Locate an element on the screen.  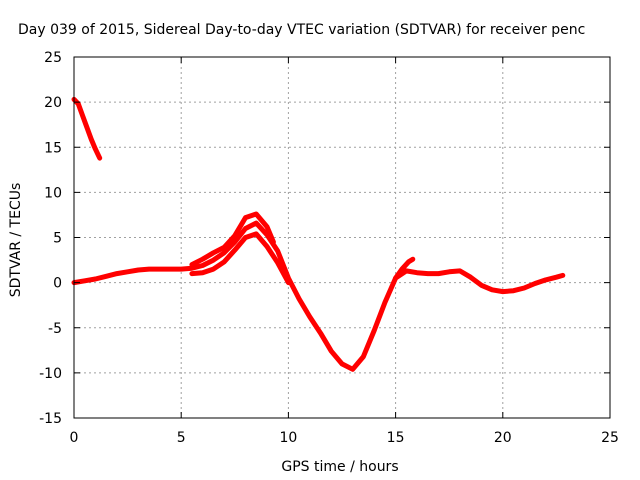
x-tick-label: 15 is located at coordinates (396, 438).